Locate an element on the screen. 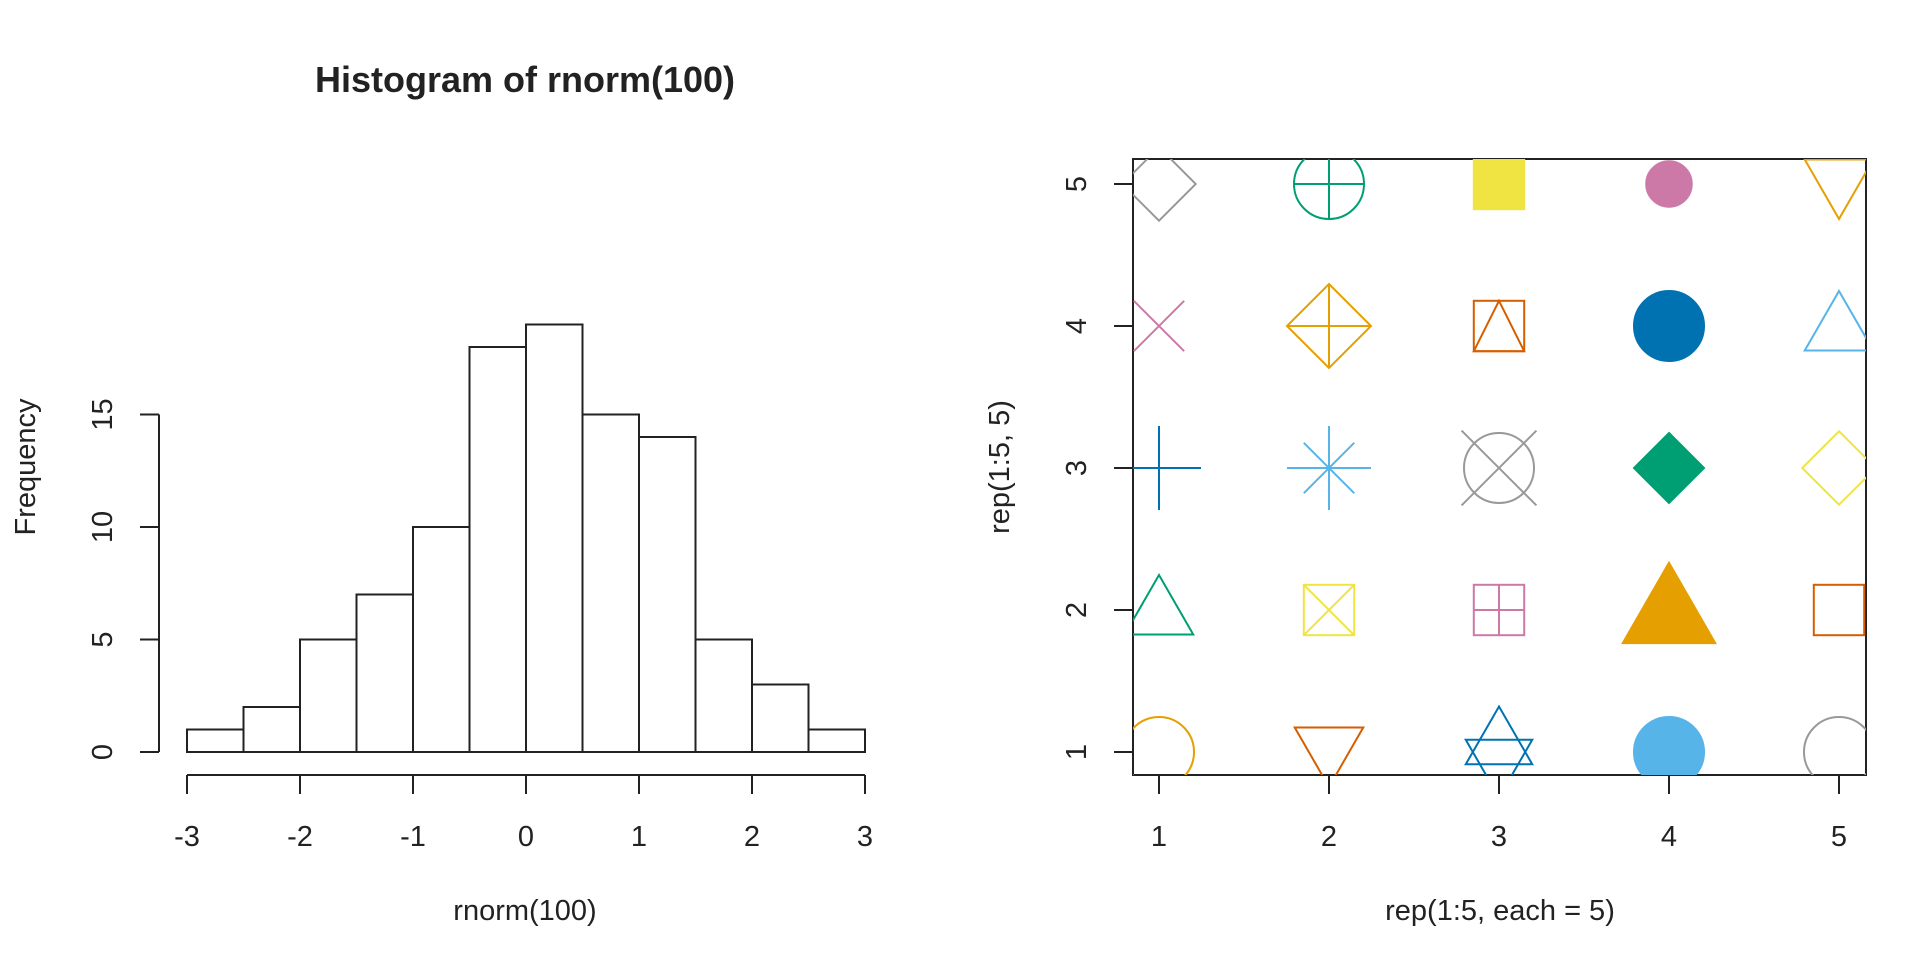  scatter-point-circle-cross is located at coordinates (1499, 468).